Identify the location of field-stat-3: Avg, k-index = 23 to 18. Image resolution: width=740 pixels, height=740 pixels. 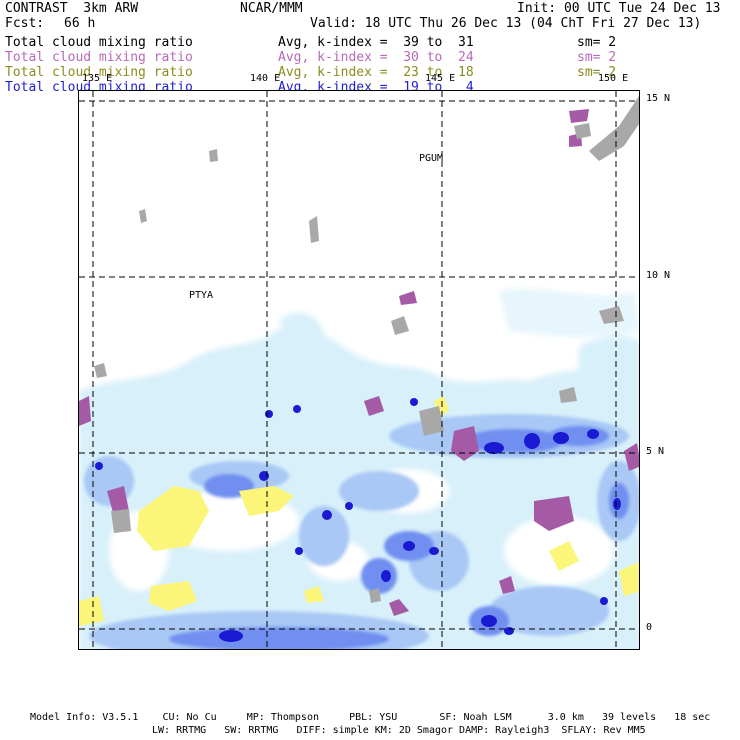
(376, 72).